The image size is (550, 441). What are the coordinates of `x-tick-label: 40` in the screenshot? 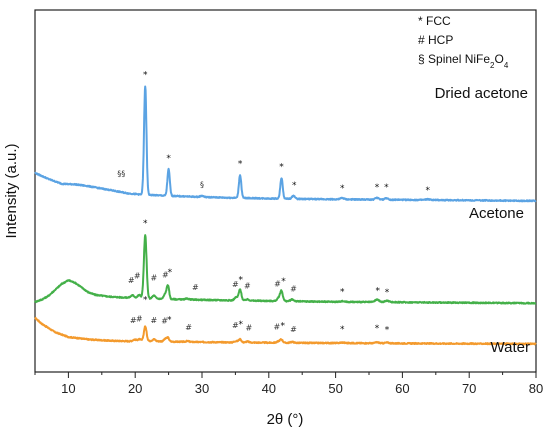 It's located at (269, 388).